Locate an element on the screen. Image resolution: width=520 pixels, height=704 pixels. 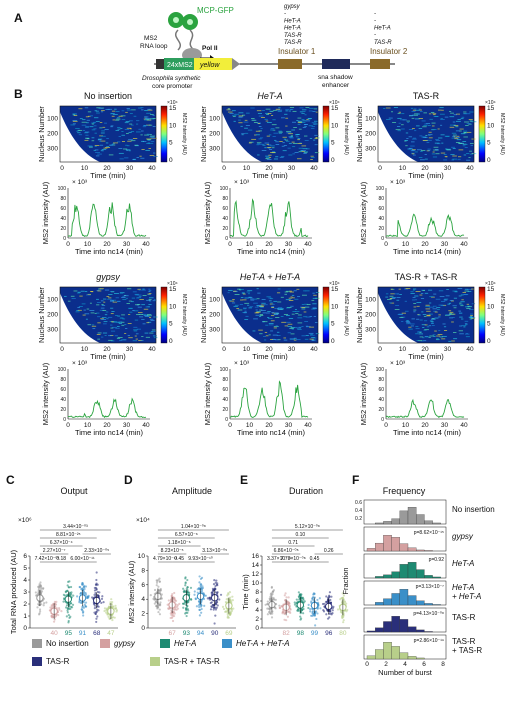
legend-label: HeT-A + HeT-A is located at coordinates (263, 643).